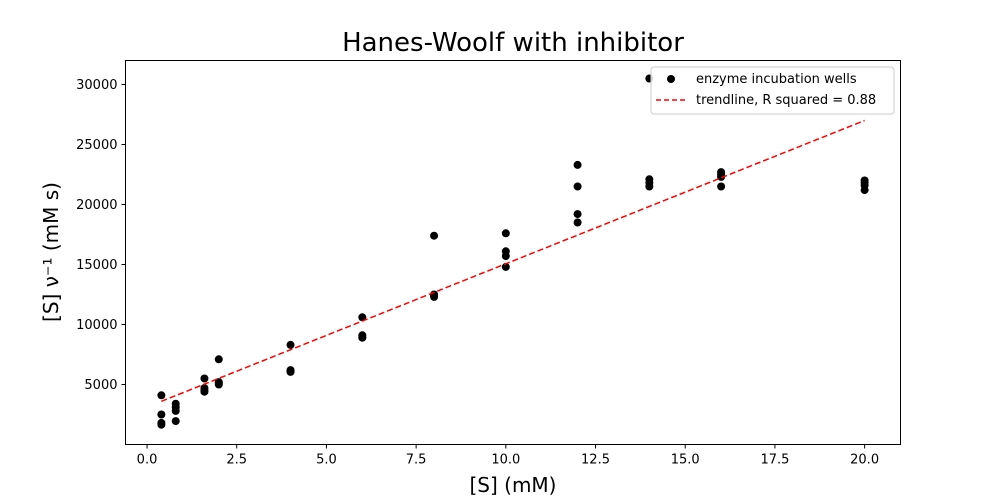  What do you see at coordinates (326, 460) in the screenshot?
I see `x-tick-label: 5.0` at bounding box center [326, 460].